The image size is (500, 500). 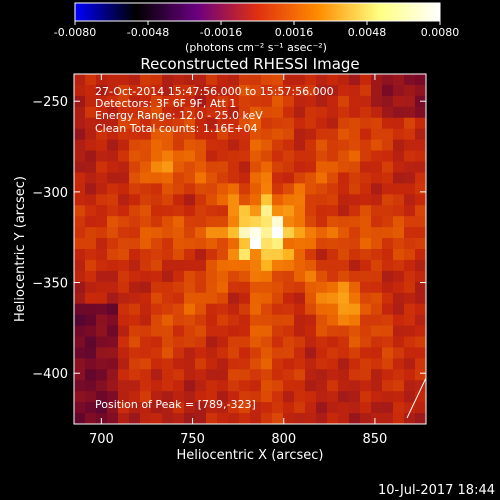 What do you see at coordinates (175, 404) in the screenshot?
I see `peak-position-label: Position of Peak = [789,-323]` at bounding box center [175, 404].